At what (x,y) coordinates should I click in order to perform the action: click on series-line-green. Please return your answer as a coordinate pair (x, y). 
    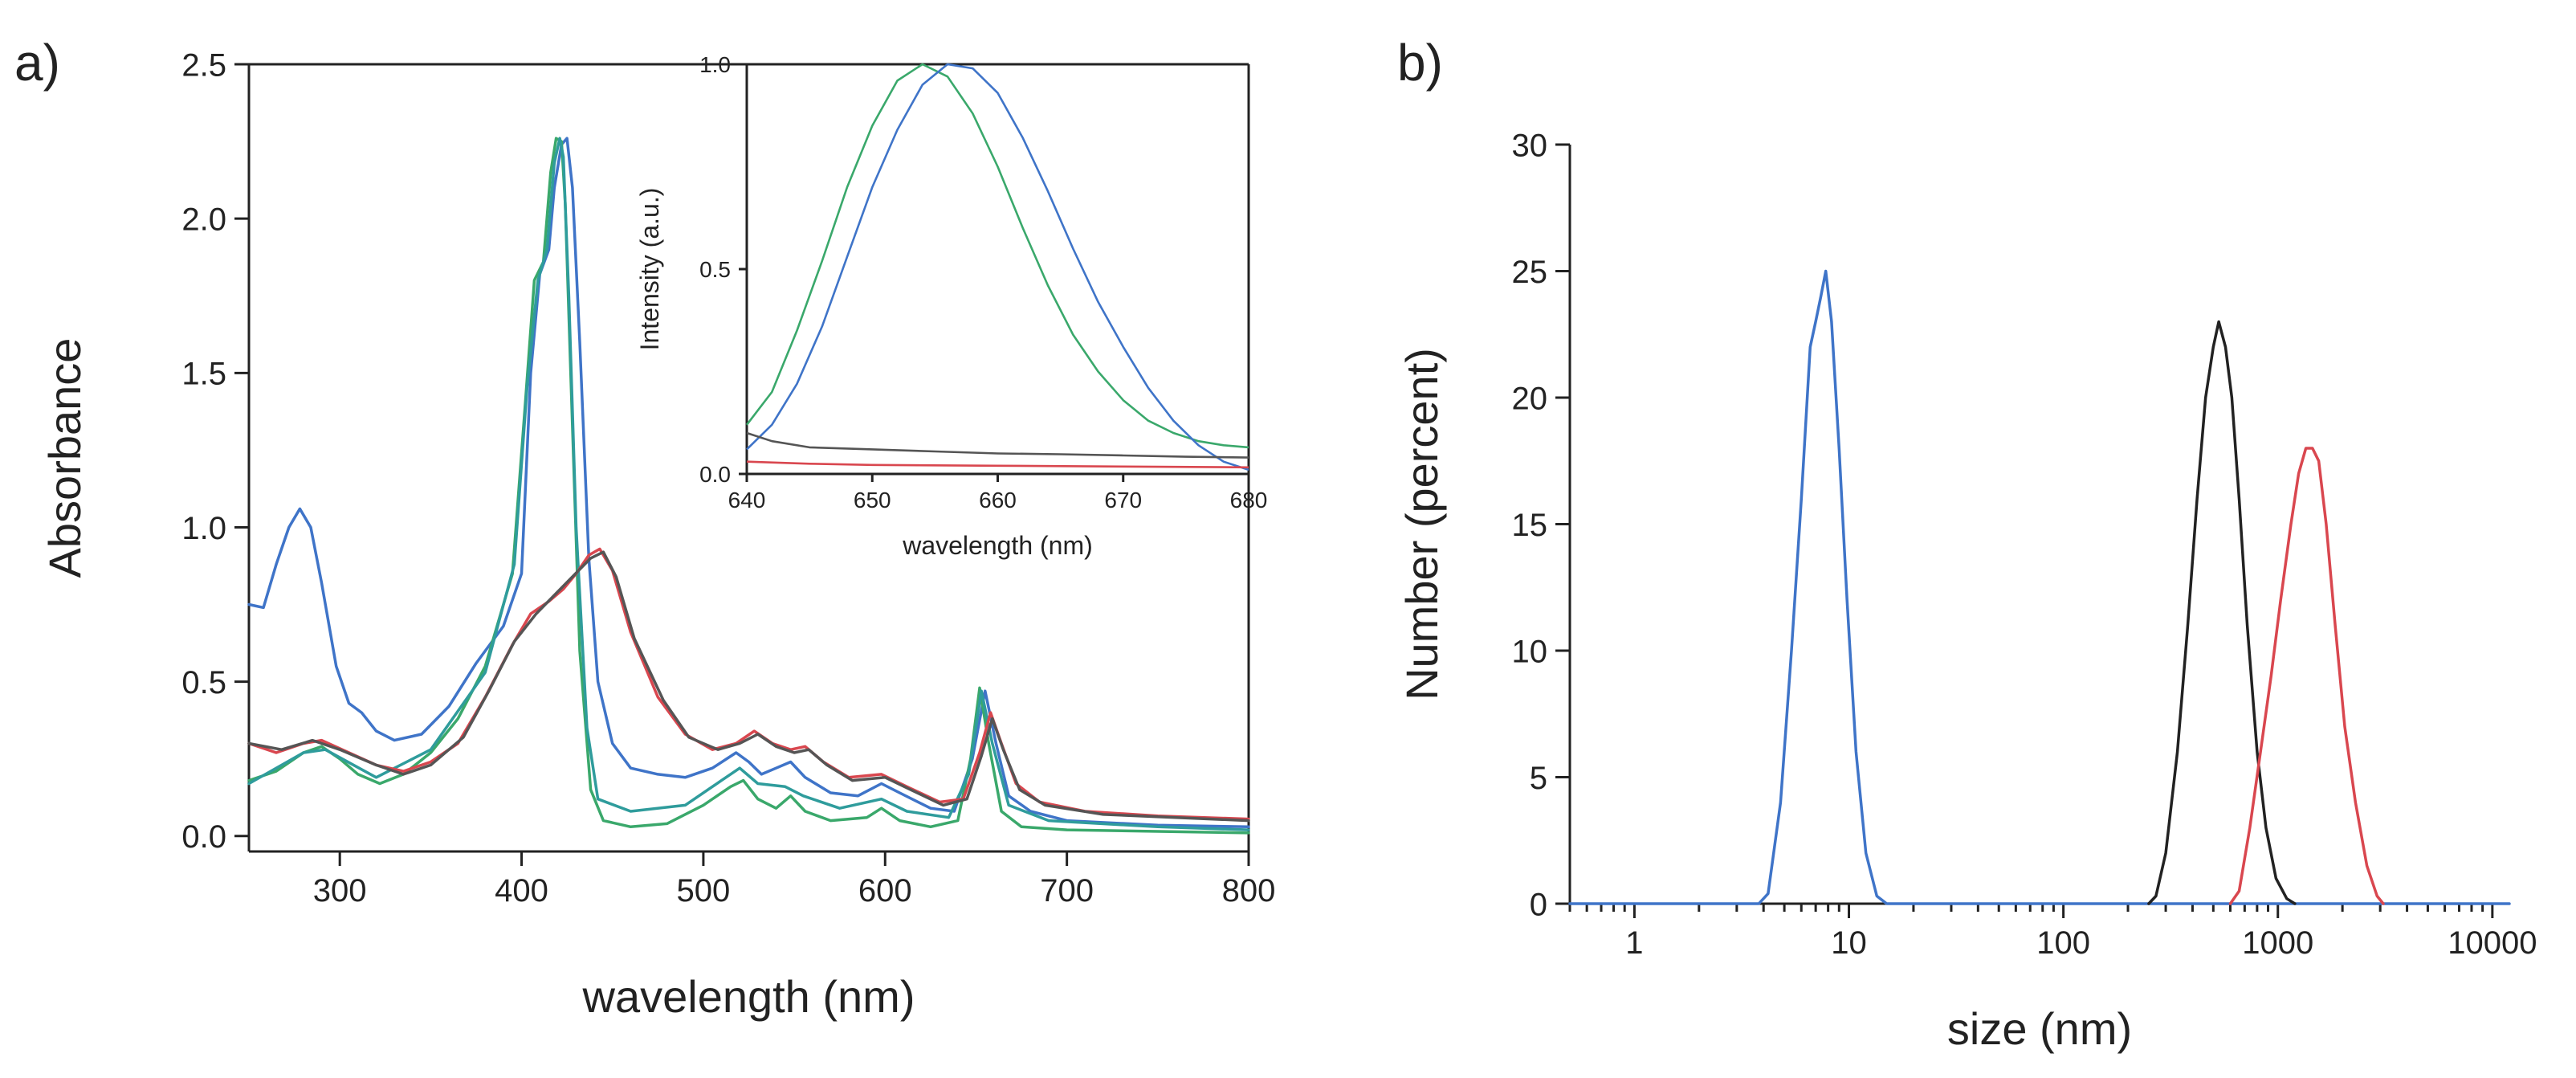
    Looking at the image, I should click on (997, 256).